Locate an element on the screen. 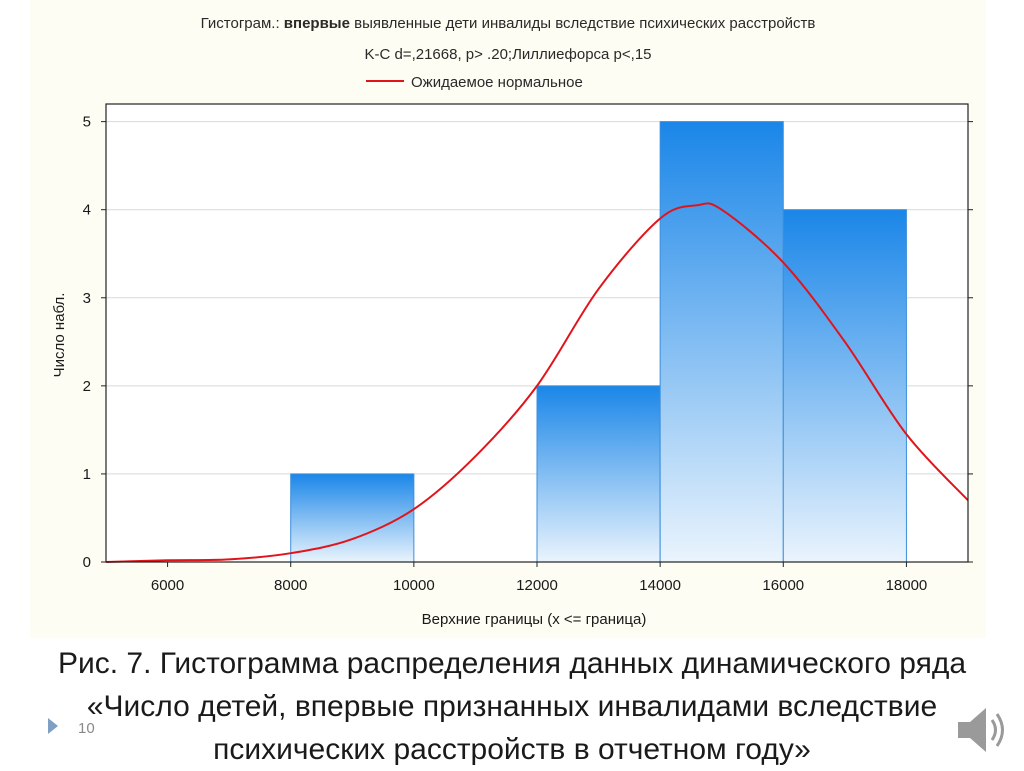  speaker-icon is located at coordinates (983, 730).